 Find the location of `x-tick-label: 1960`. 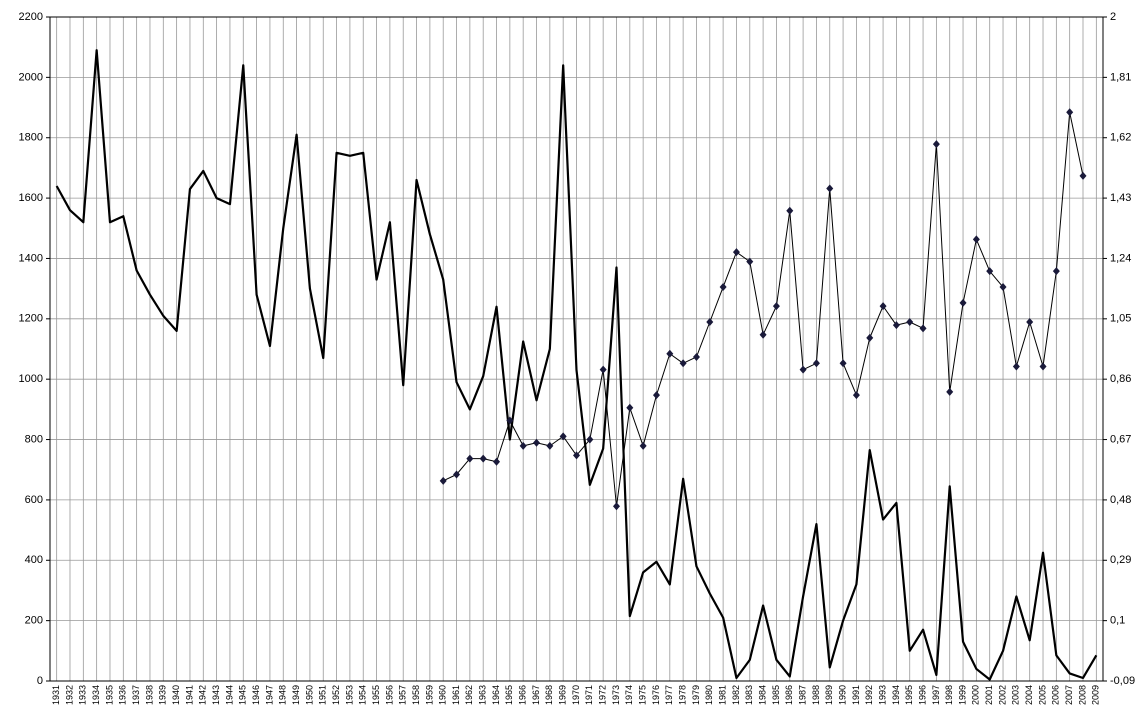

x-tick-label: 1960 is located at coordinates (443, 695).